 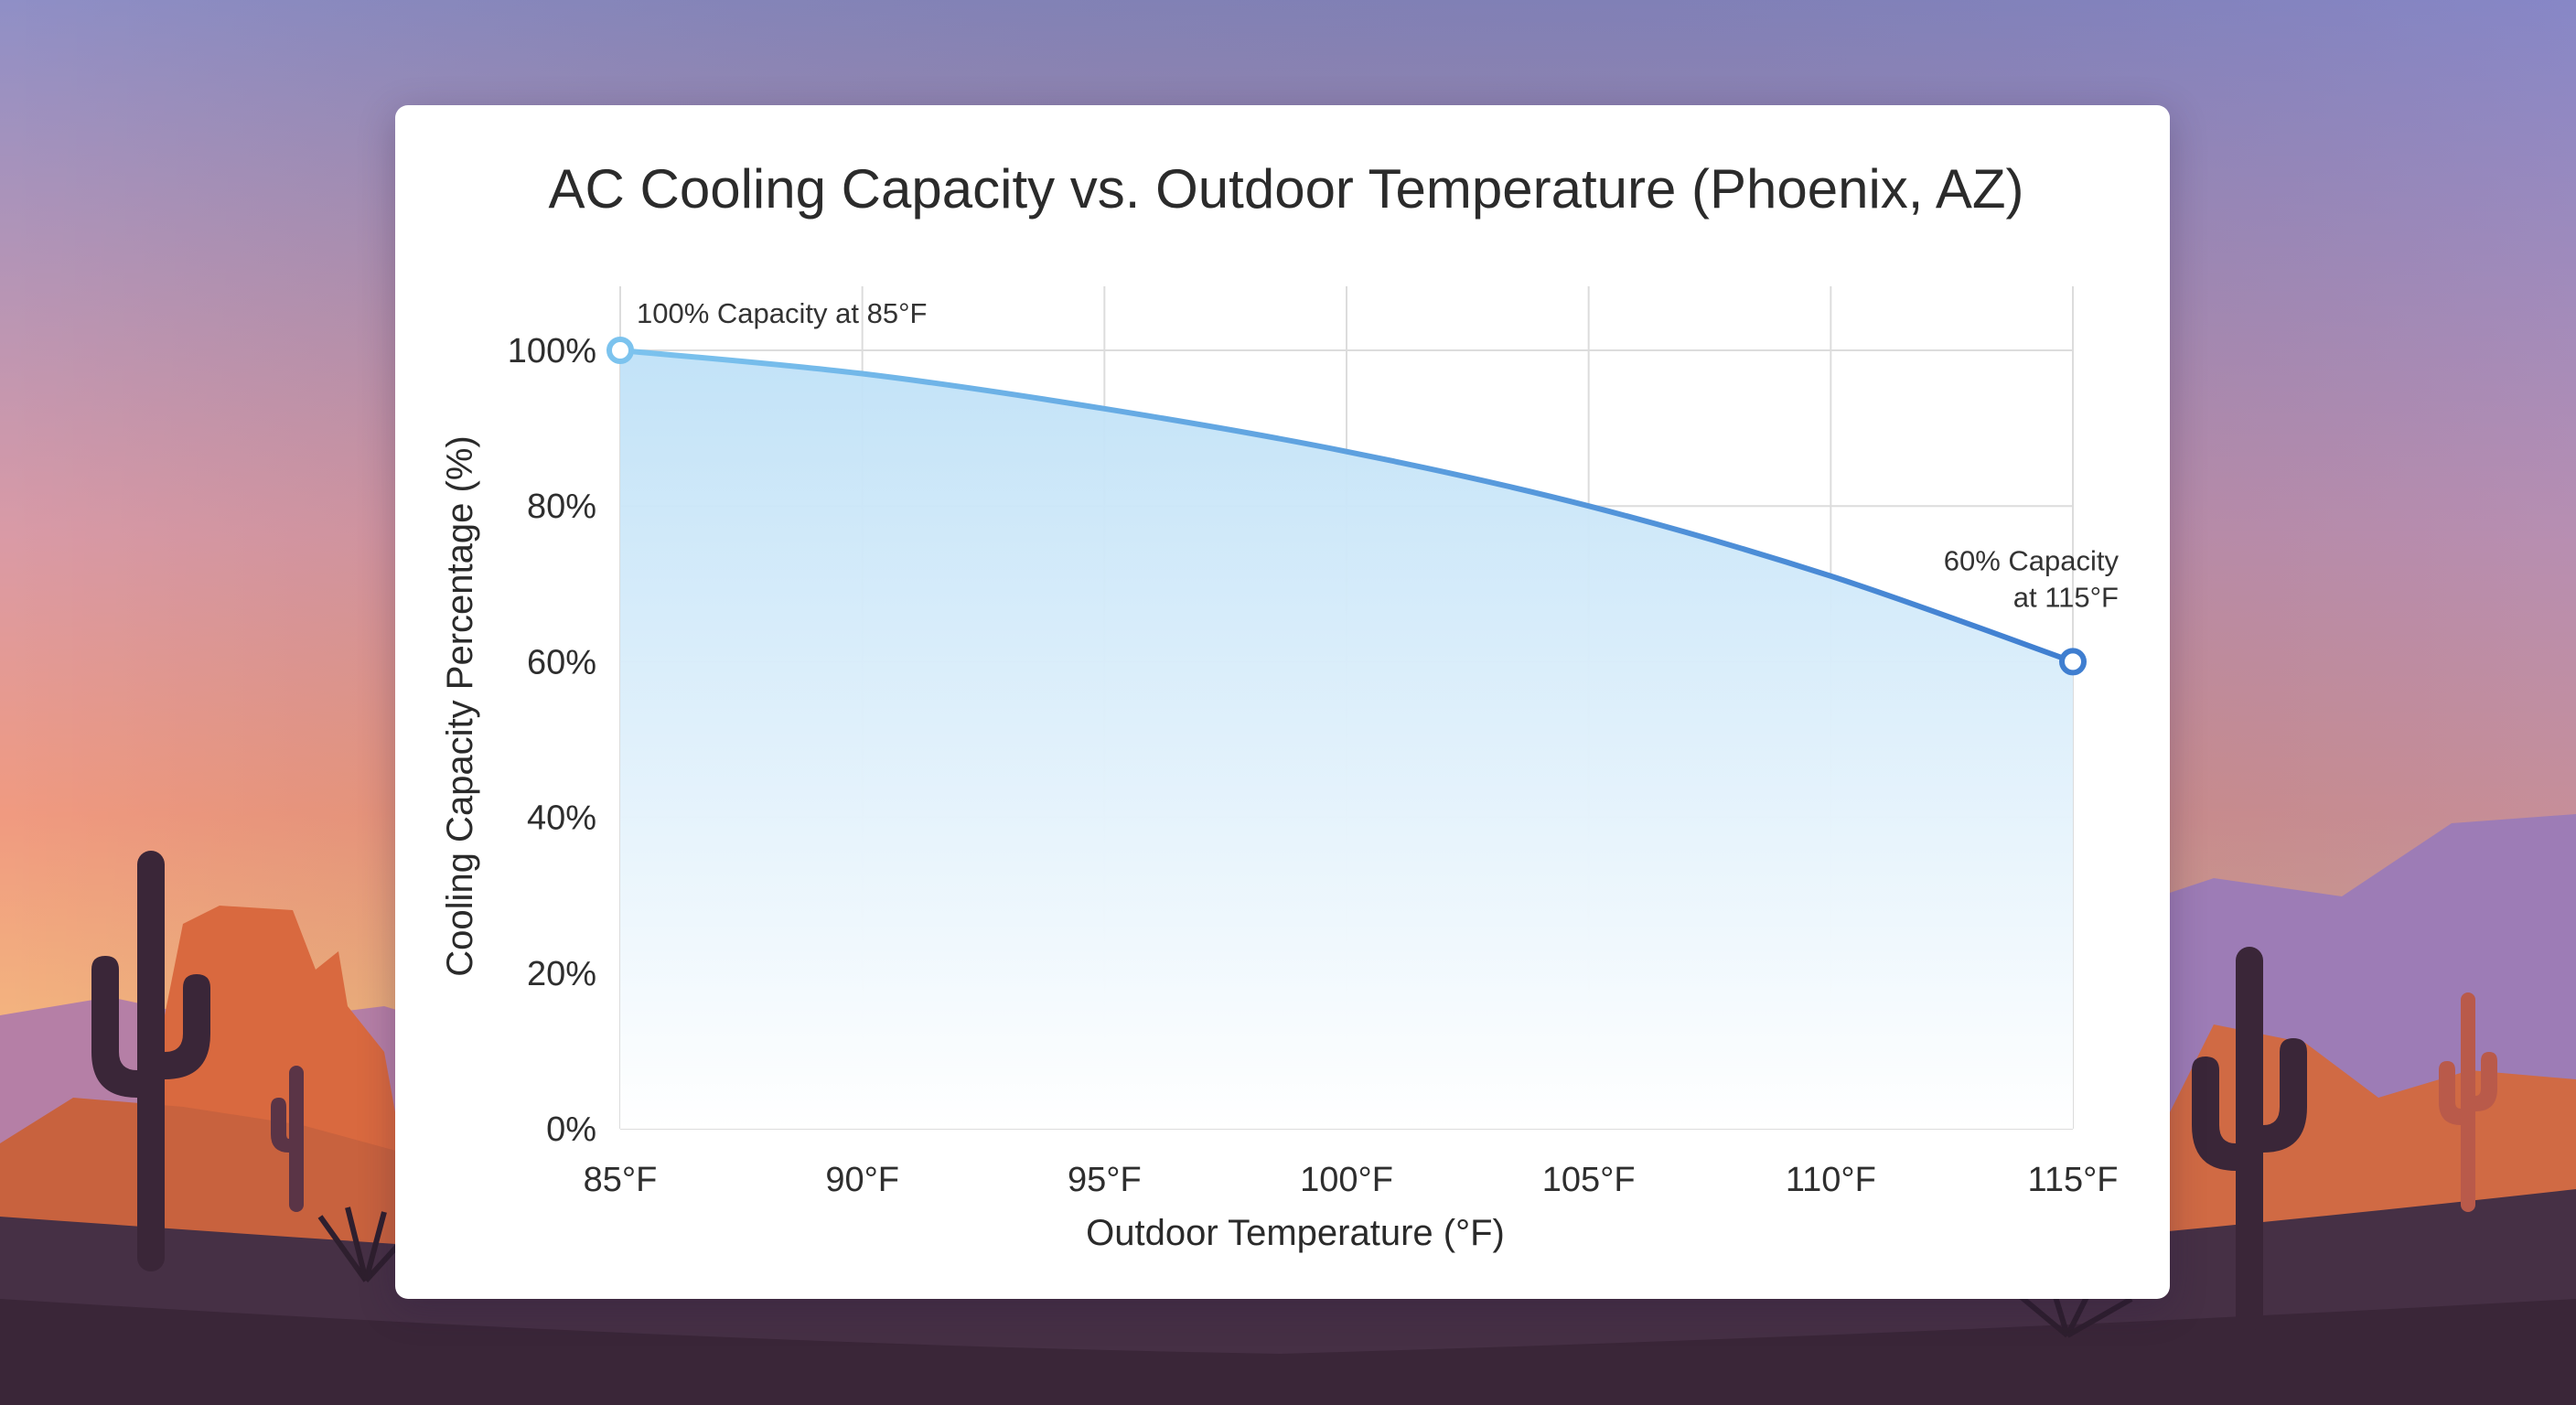 What do you see at coordinates (621, 1180) in the screenshot?
I see `x-tick-label-0: 85°F` at bounding box center [621, 1180].